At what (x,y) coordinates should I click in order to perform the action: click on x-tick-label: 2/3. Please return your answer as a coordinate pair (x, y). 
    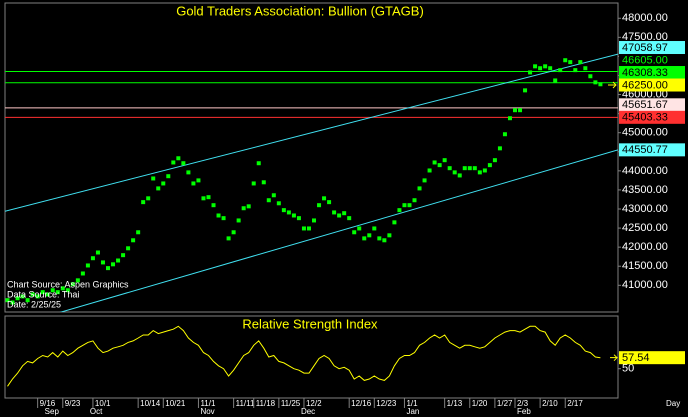
    Looking at the image, I should click on (523, 403).